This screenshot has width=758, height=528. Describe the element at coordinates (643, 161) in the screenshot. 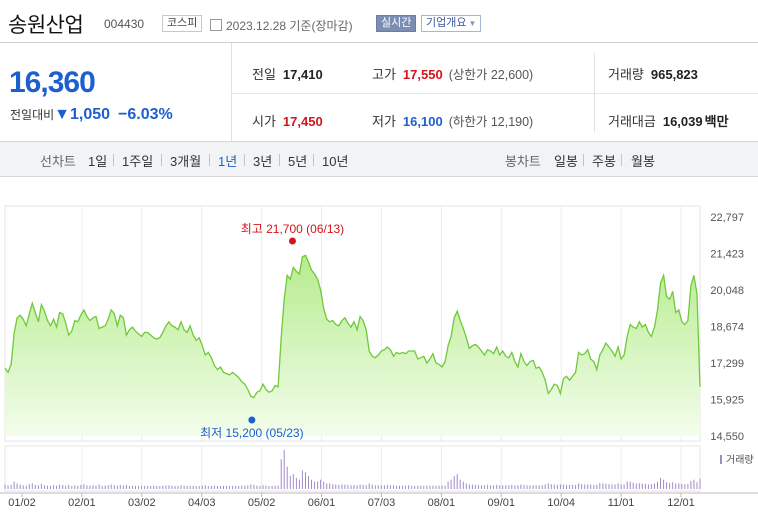

I see `candle-monthly: 월봉` at that location.